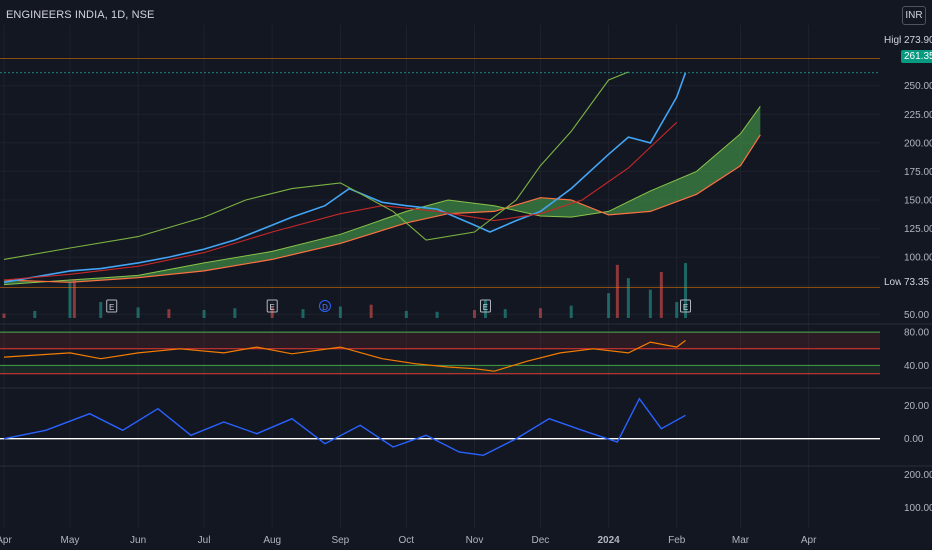 The height and width of the screenshot is (550, 932). Describe the element at coordinates (541, 540) in the screenshot. I see `x-tick-label: Dec` at that location.